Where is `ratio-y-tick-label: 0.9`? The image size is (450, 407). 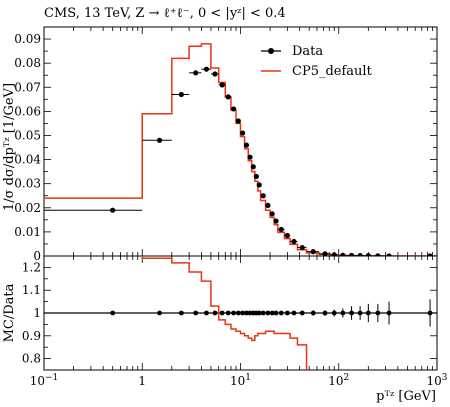 ratio-y-tick-label: 0.9 is located at coordinates (31, 336).